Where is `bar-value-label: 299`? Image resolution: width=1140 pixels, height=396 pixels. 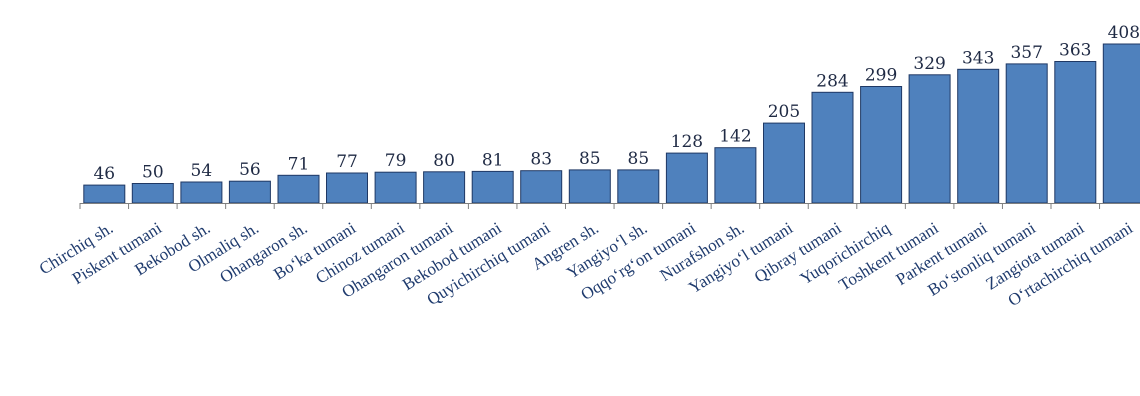
bar-value-label: 299 is located at coordinates (881, 76).